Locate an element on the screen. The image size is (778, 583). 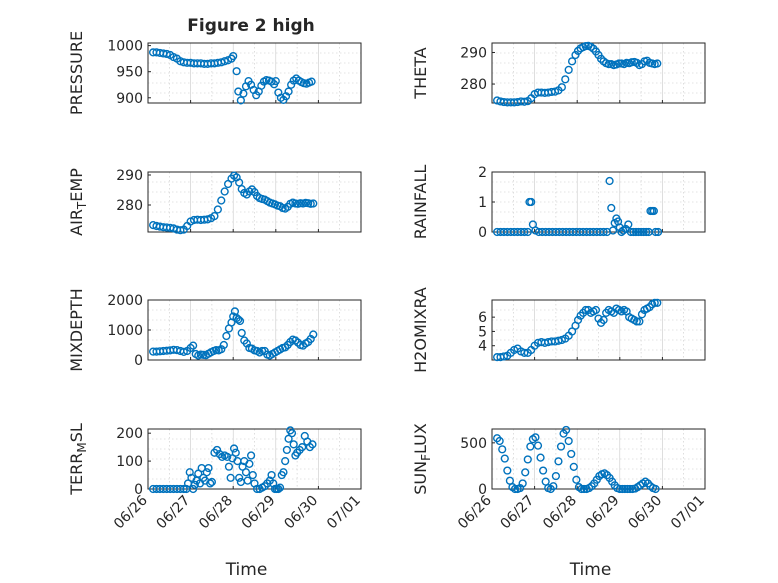
y-tick-label: 0 is located at coordinates (482, 490).